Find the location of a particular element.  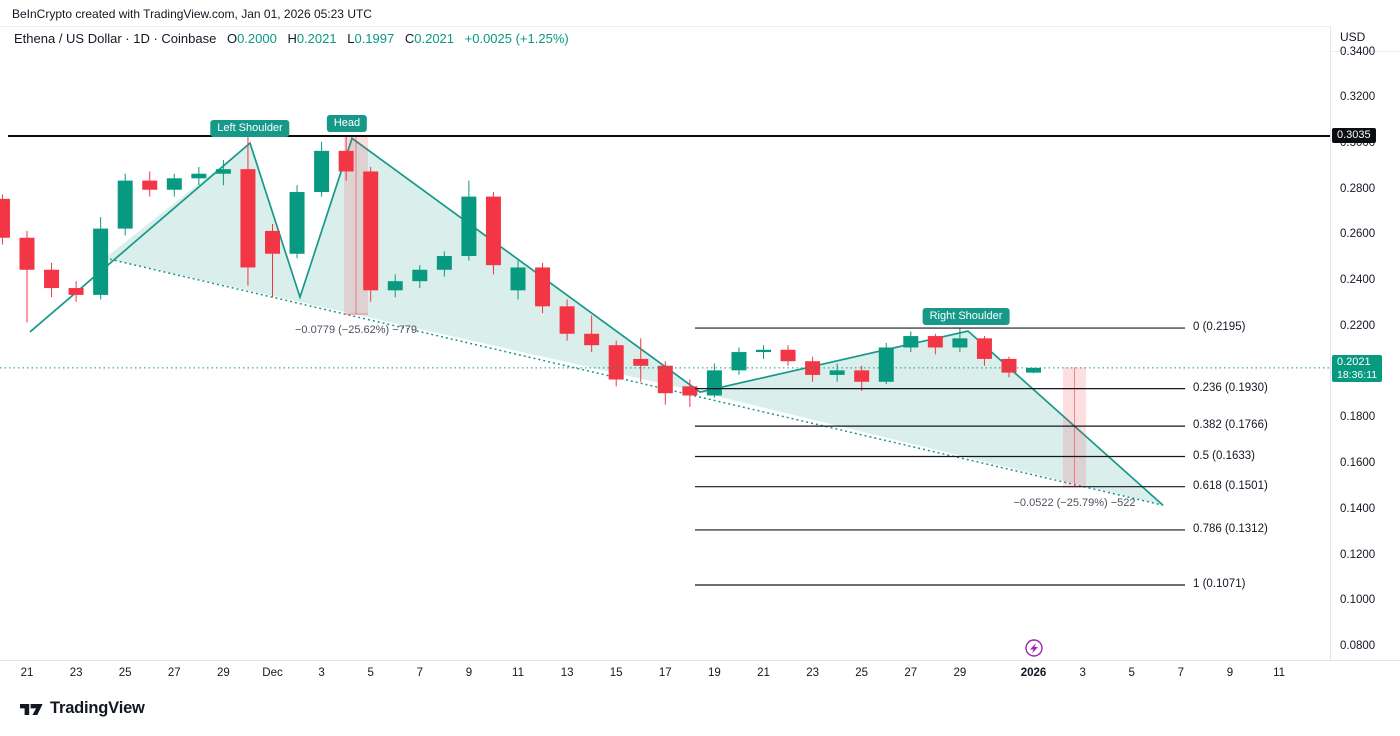

price-tick: 0.2400 is located at coordinates (1358, 280).